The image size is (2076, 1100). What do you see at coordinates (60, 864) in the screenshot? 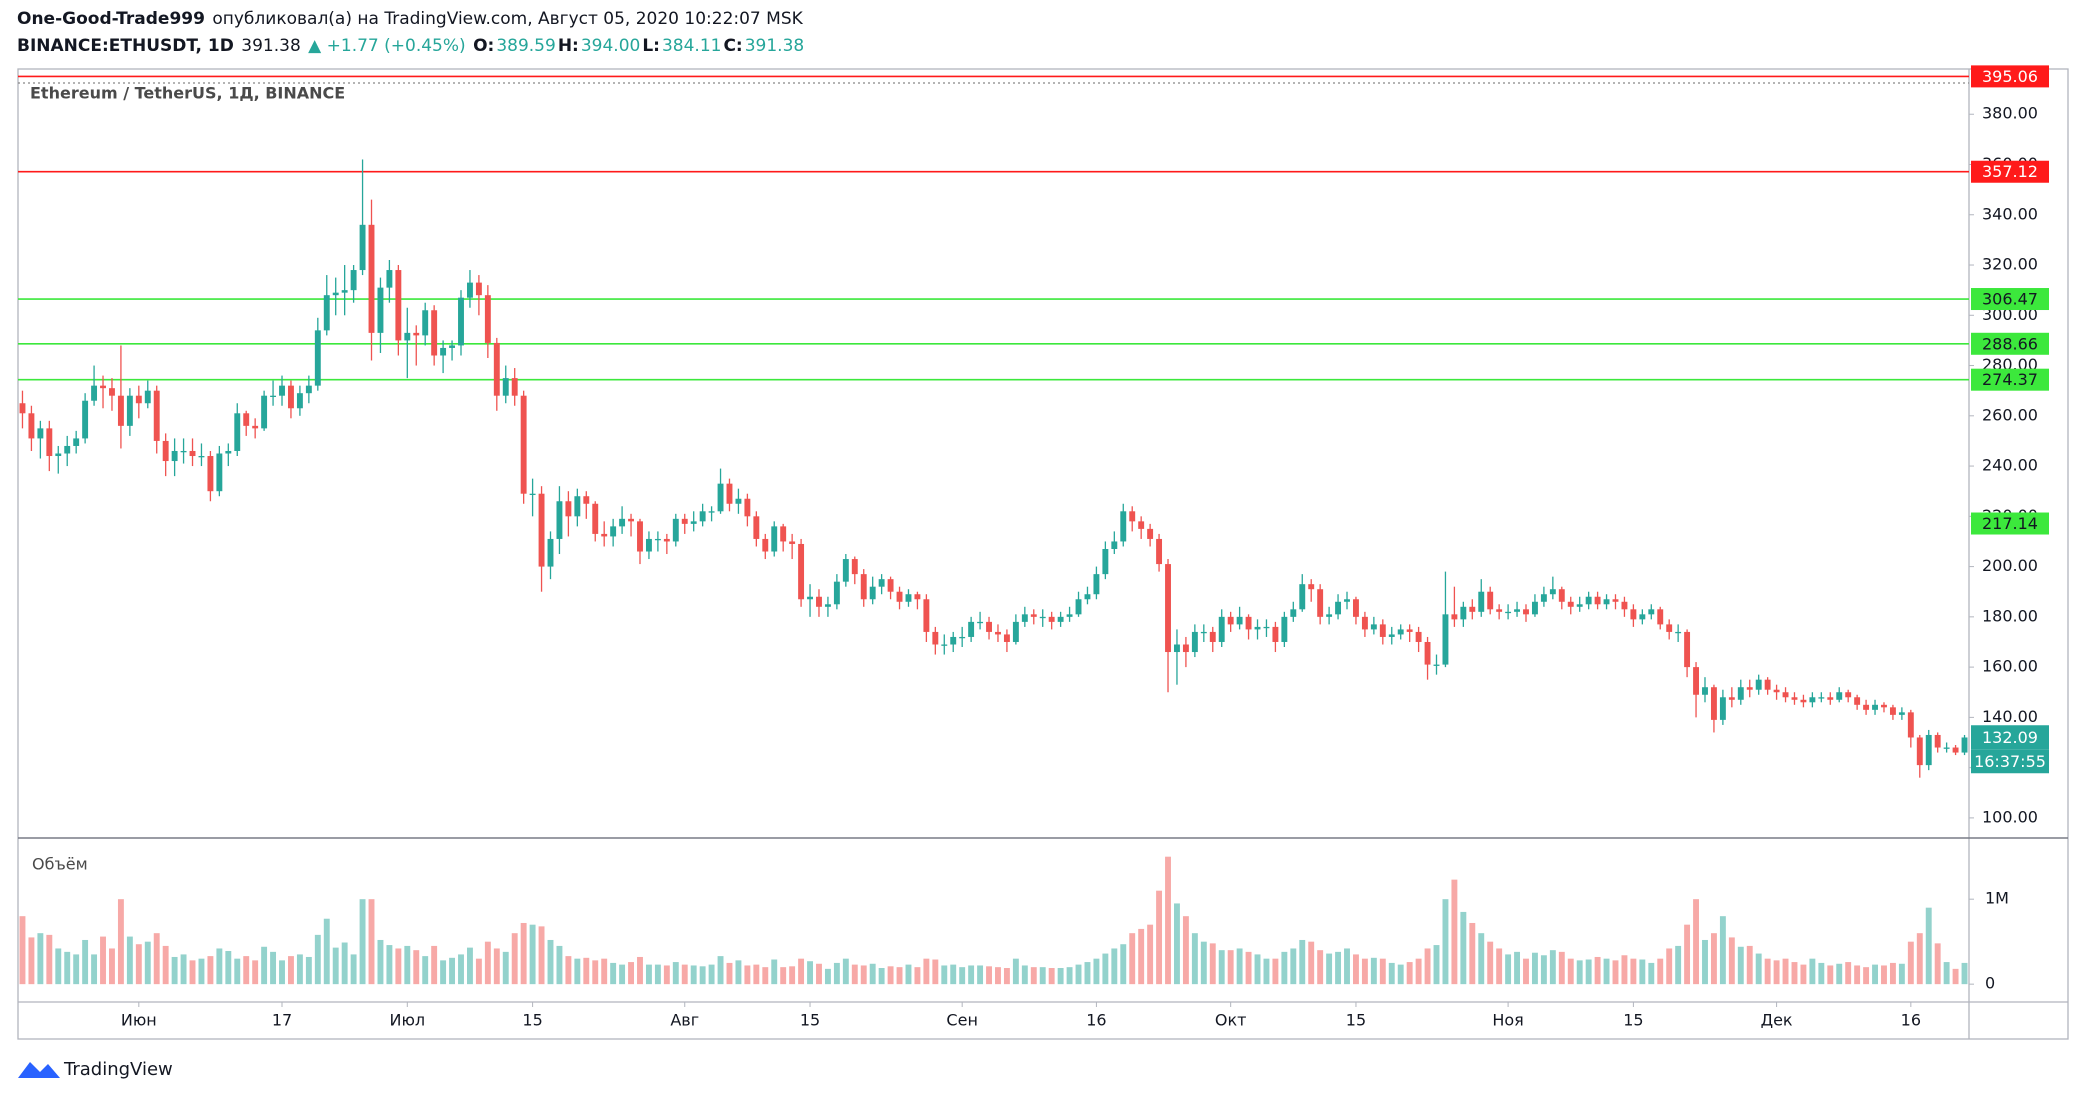
I see `volume-label: Объём` at bounding box center [60, 864].